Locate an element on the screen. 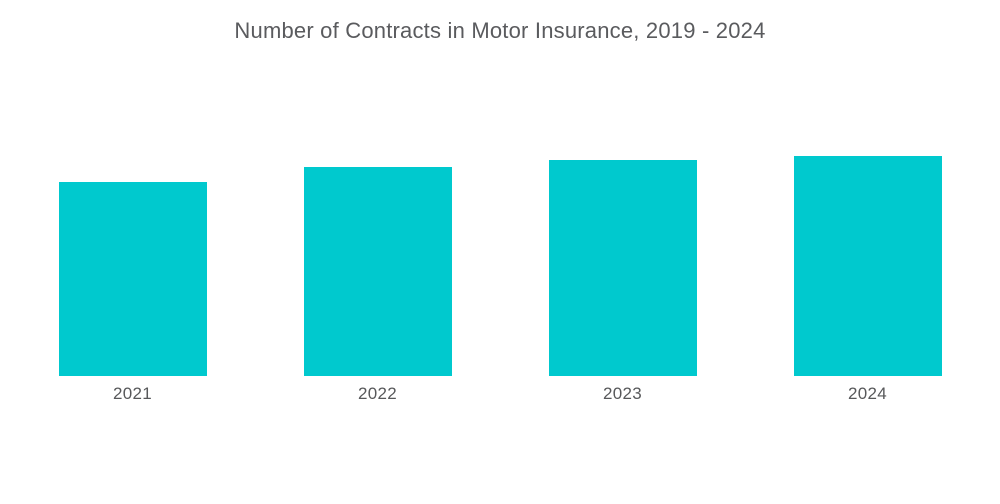  bar-2024 is located at coordinates (867, 266).